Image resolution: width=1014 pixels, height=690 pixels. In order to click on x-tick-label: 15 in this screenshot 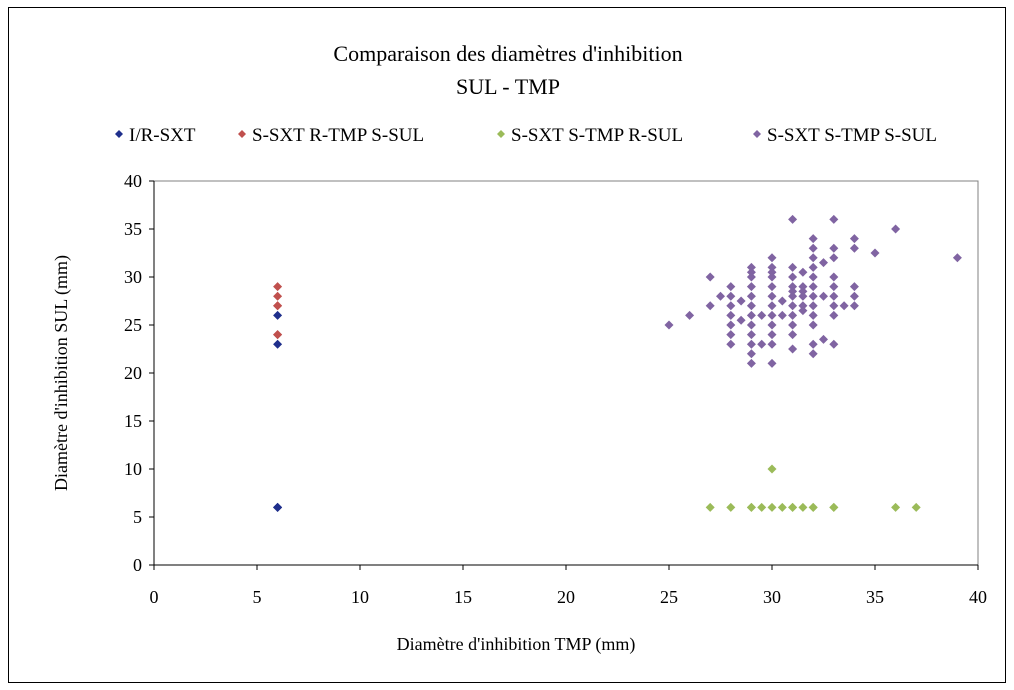, I will do `click(463, 597)`.